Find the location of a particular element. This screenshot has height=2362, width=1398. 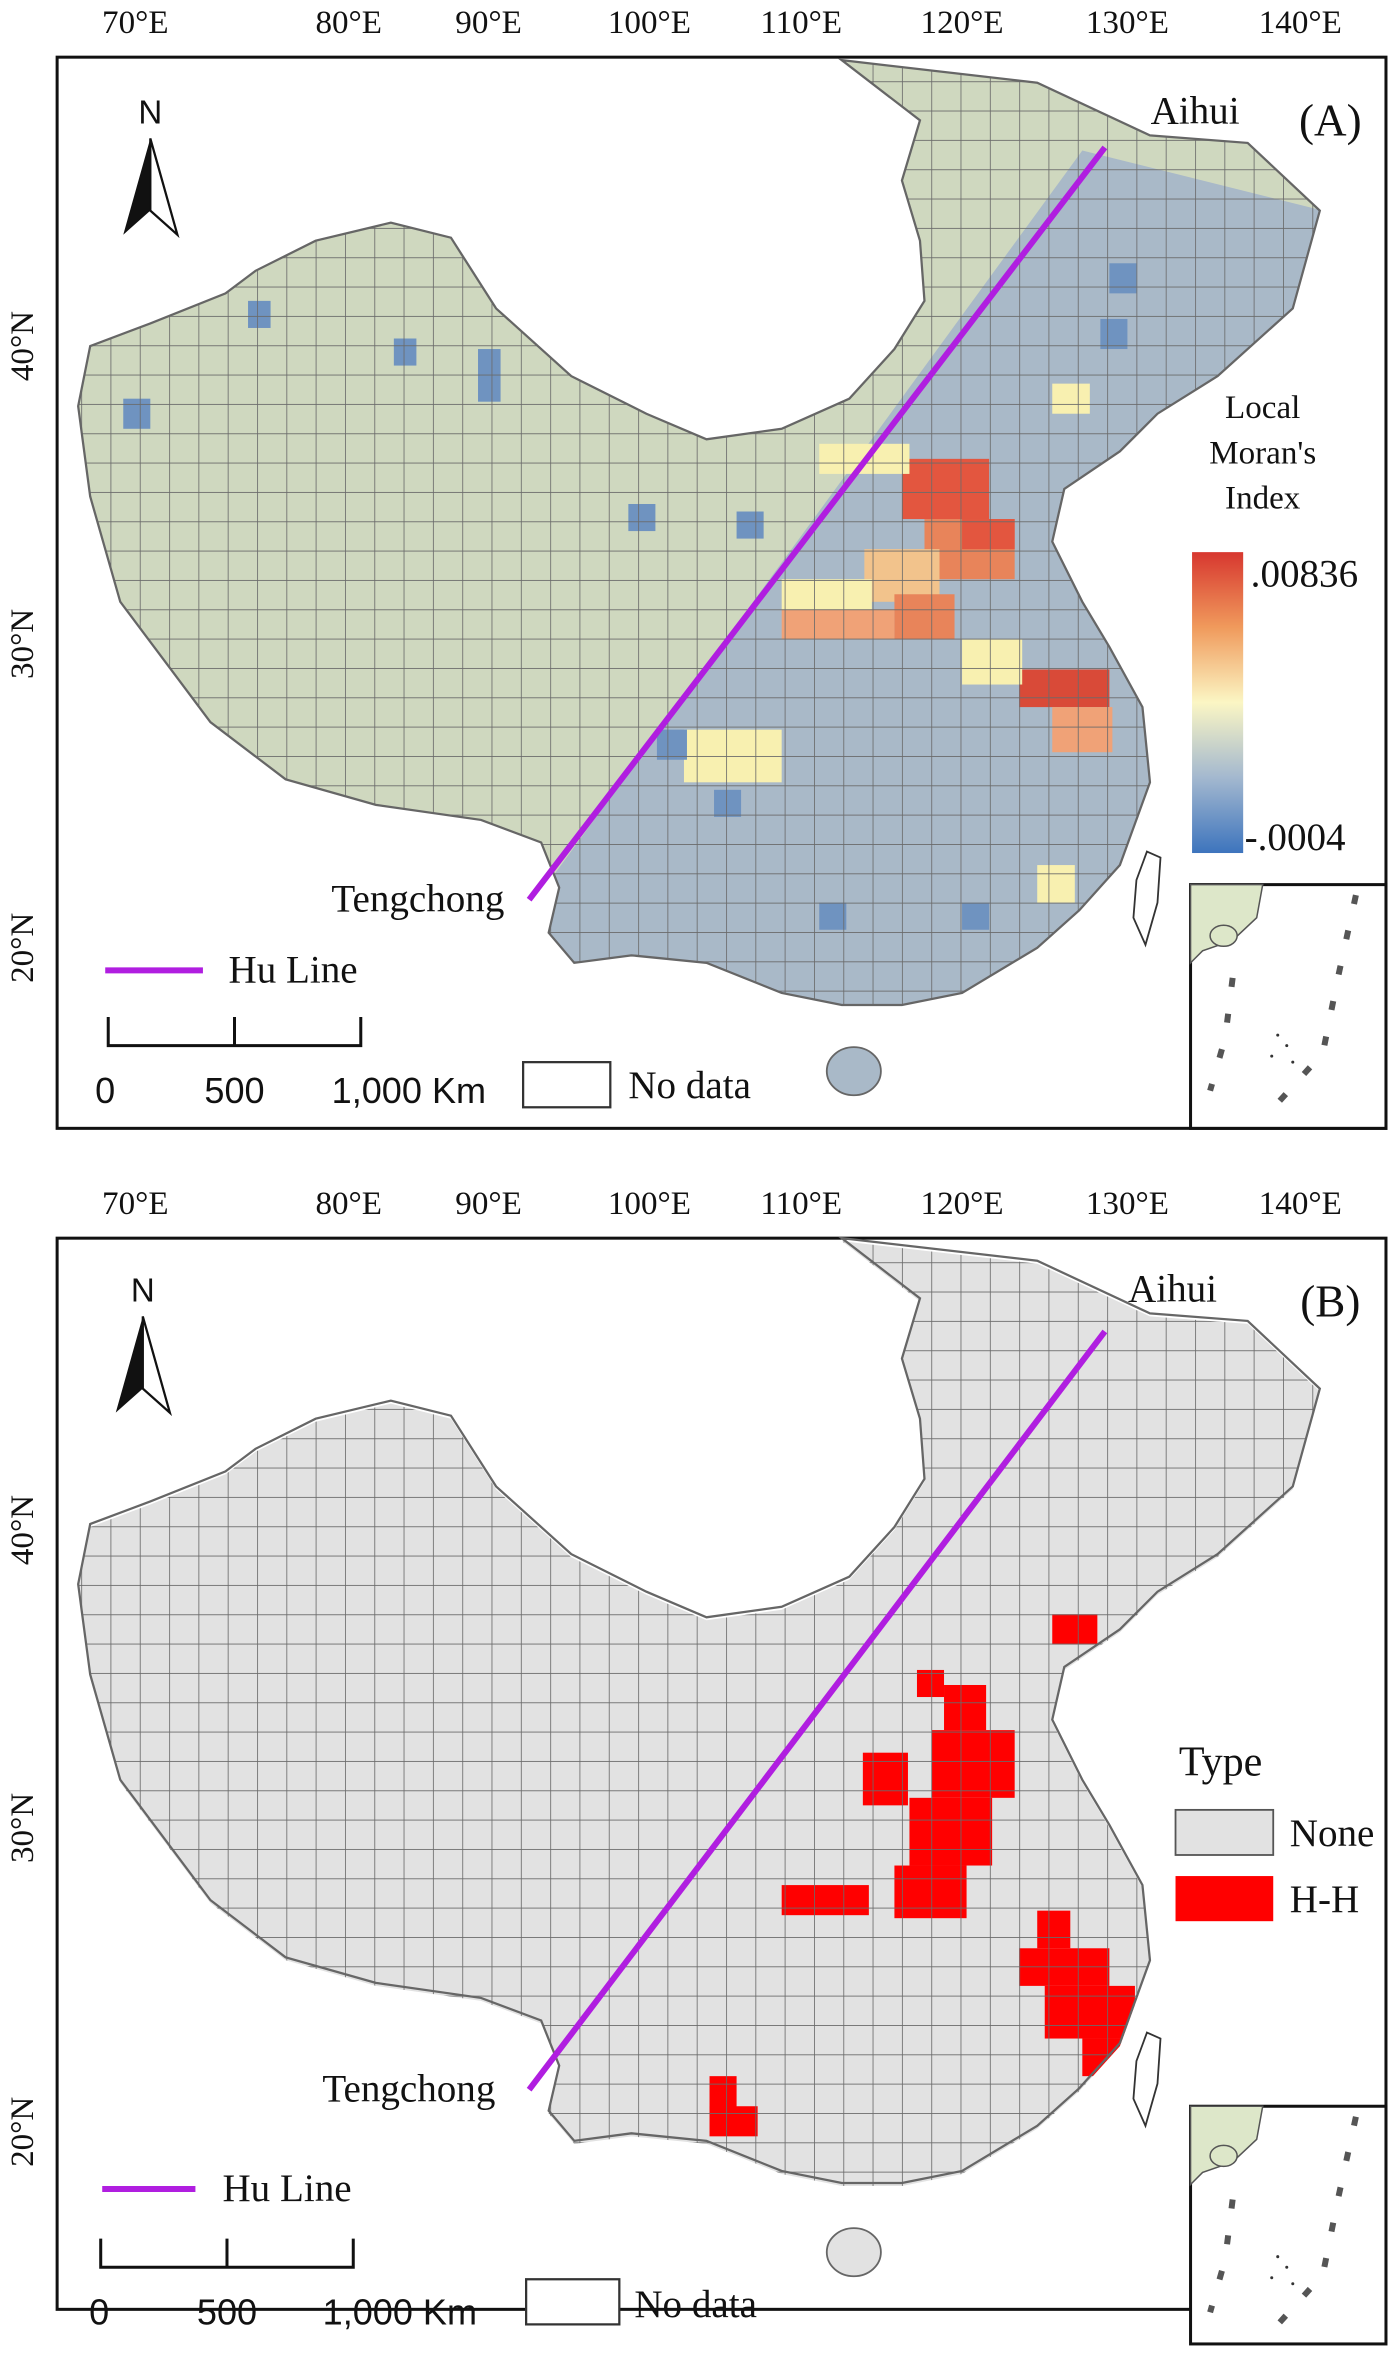

legend-low-value: -.0004 is located at coordinates (1295, 837).